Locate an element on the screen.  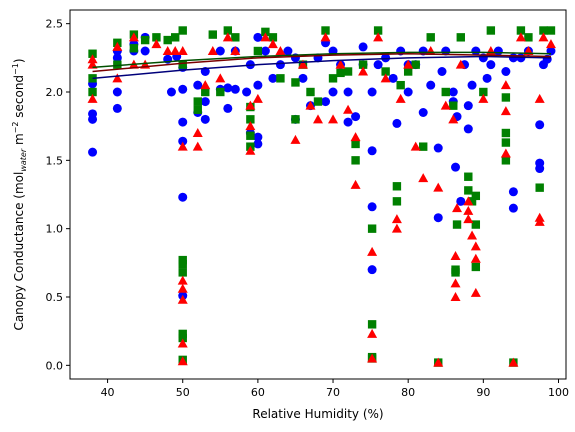
x-tick-label: 40 is located at coordinates (108, 392).